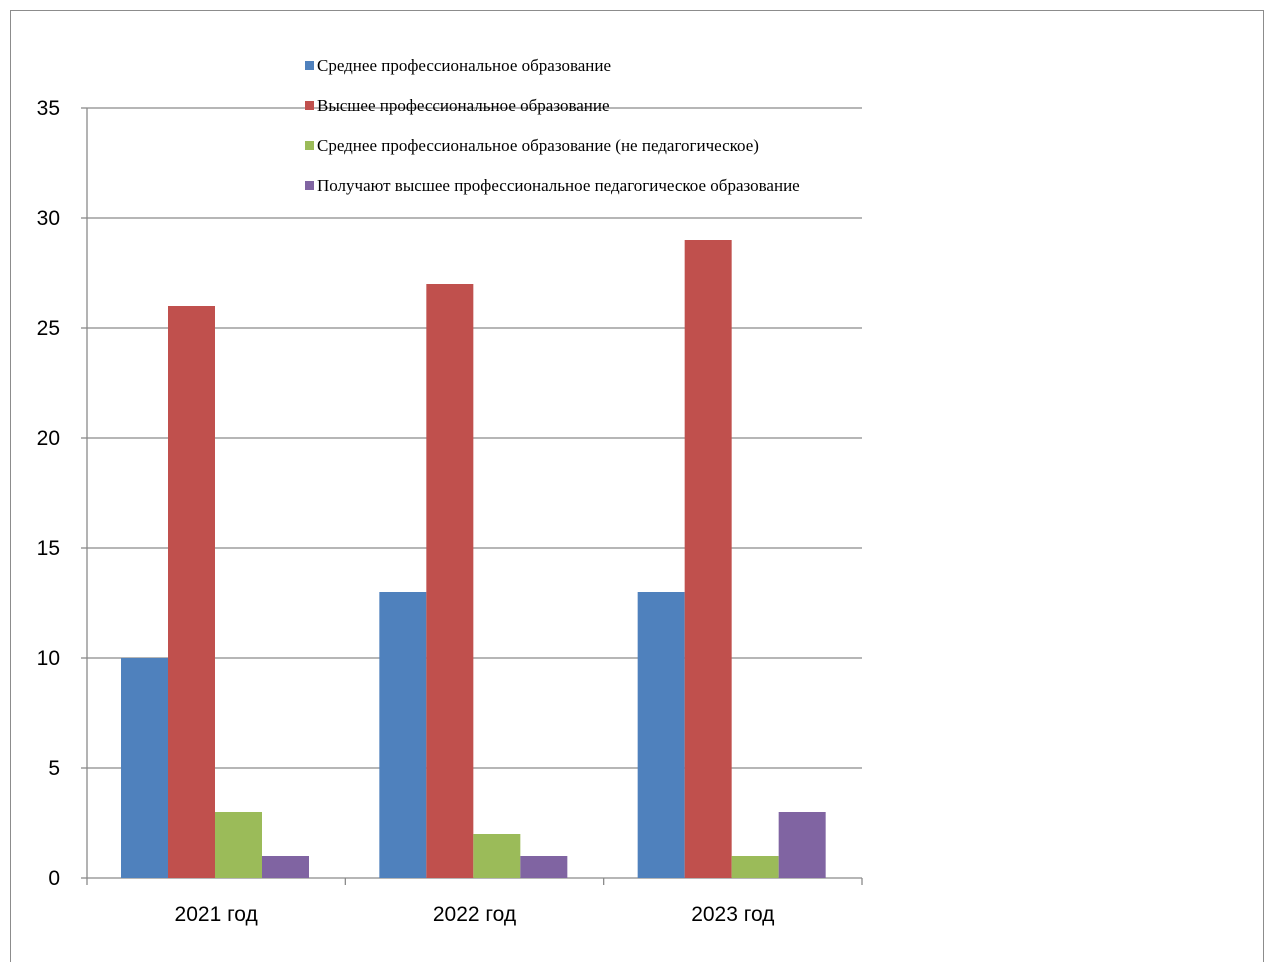 Image resolution: width=1268 pixels, height=966 pixels. What do you see at coordinates (216, 914) in the screenshot?
I see `x-tick-label: 2021 год` at bounding box center [216, 914].